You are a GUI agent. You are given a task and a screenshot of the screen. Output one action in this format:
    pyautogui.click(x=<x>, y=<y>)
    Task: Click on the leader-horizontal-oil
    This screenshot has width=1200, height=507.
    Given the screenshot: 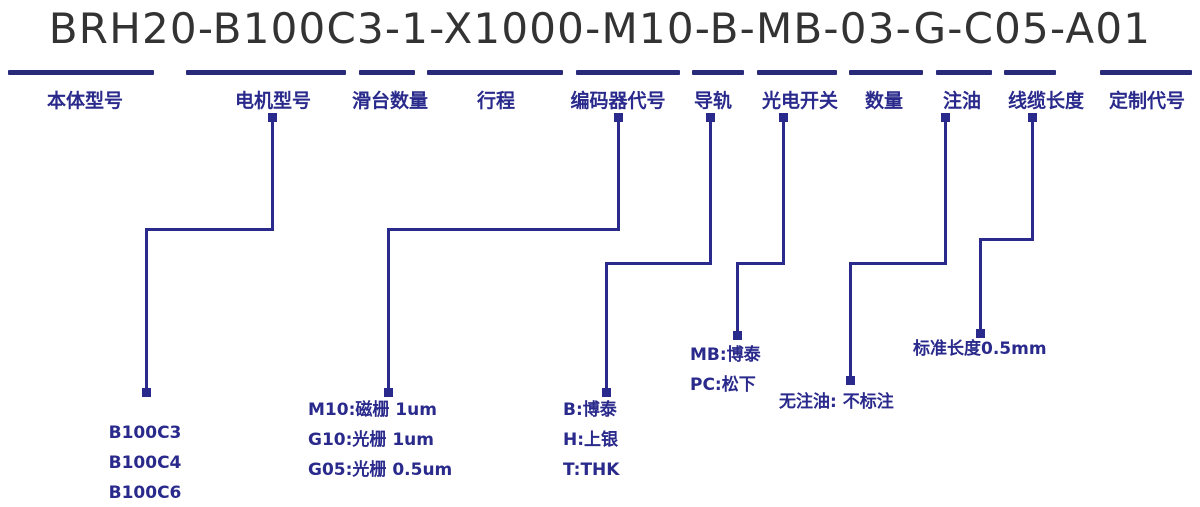 What is the action you would take?
    pyautogui.click(x=898, y=263)
    